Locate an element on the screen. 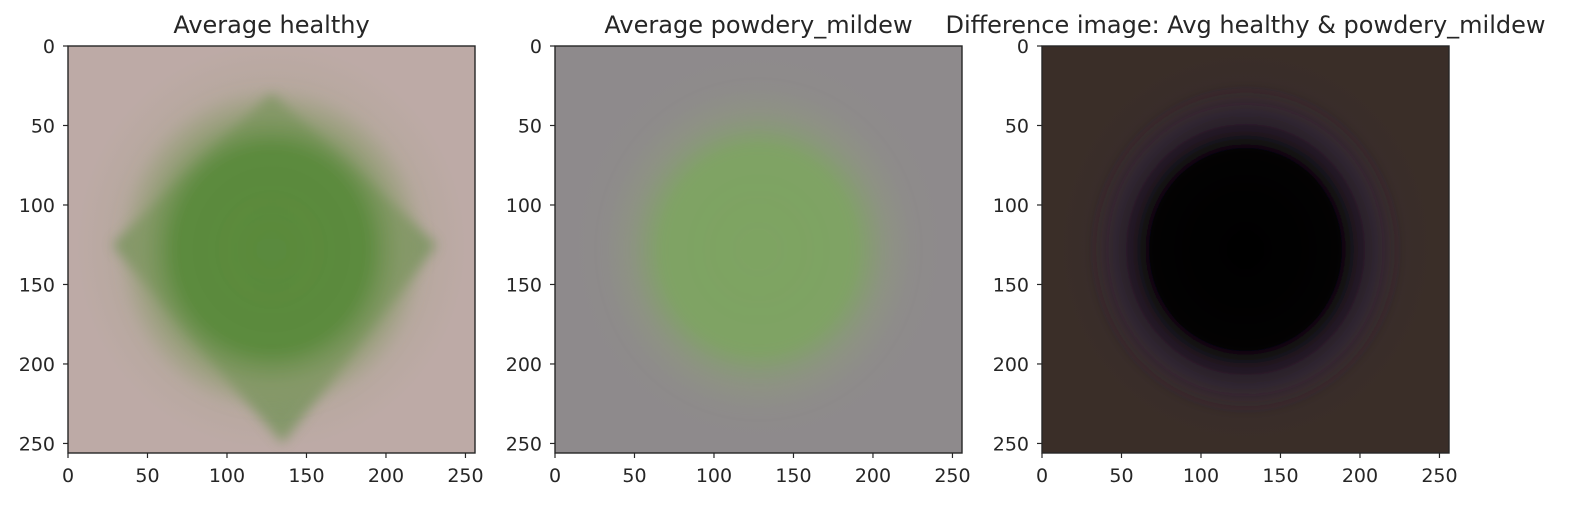 The width and height of the screenshot is (1587, 506). panel-title: Average healthy is located at coordinates (271, 25).